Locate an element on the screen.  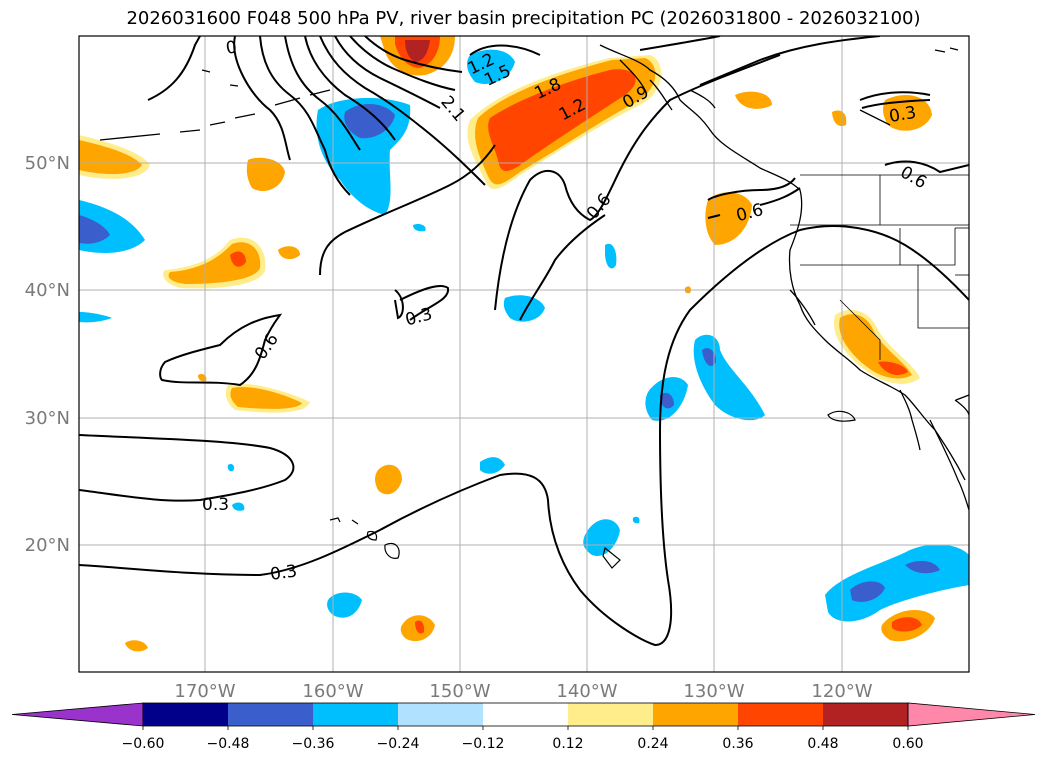
latitude-labels: 50°N 40°N 30°N 20°N is located at coordinates (47, 354).